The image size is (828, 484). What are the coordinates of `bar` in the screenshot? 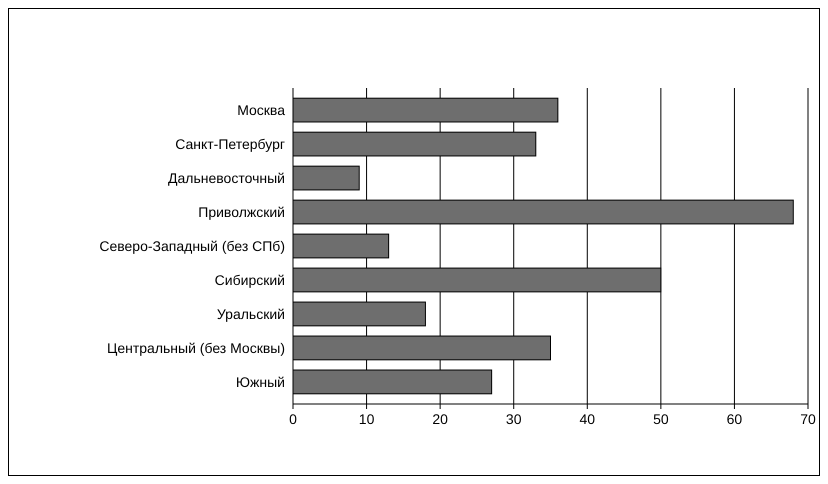 It's located at (326, 178).